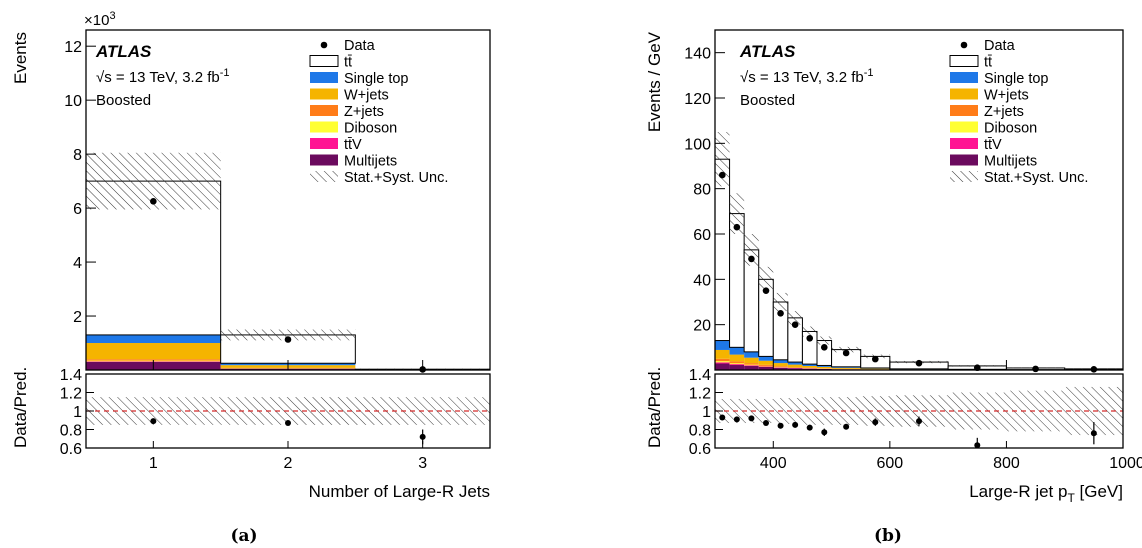 The height and width of the screenshot is (548, 1142). What do you see at coordinates (396, 178) in the screenshot?
I see `legend-label: Stat.+Syst. Unc.` at bounding box center [396, 178].